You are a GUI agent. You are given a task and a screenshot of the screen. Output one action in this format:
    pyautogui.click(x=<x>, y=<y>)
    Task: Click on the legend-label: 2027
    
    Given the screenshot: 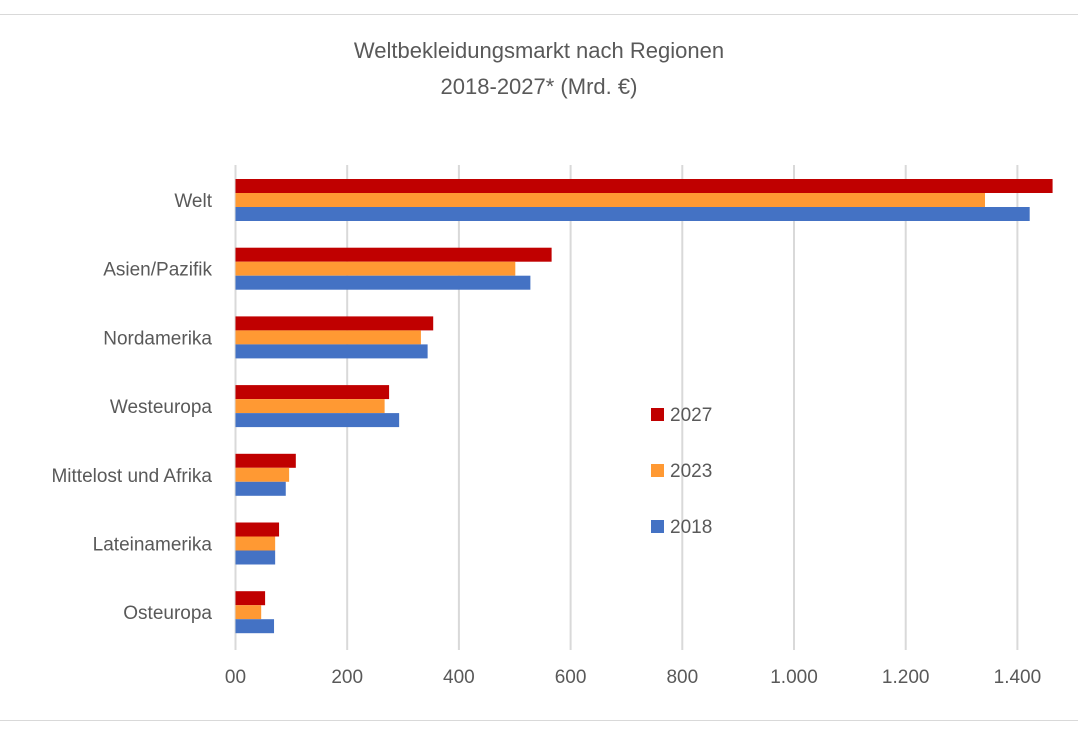 What is the action you would take?
    pyautogui.click(x=691, y=415)
    